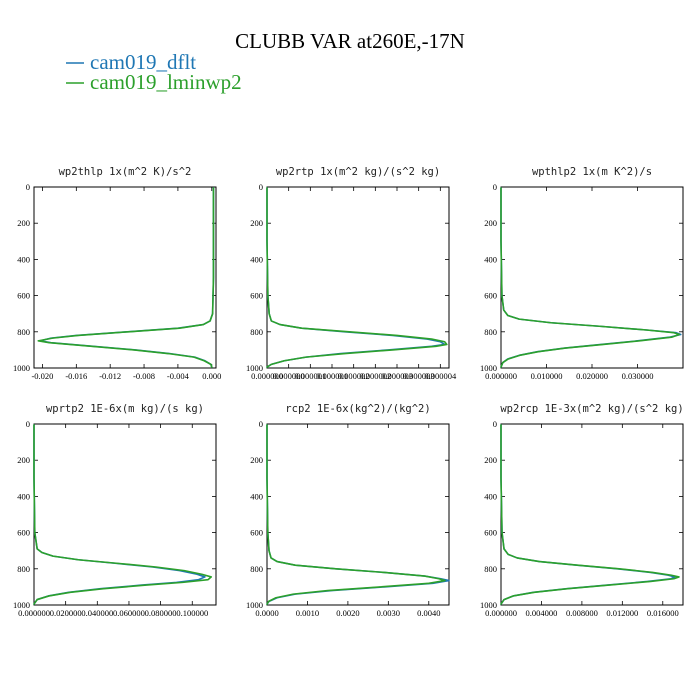 This screenshot has height=700, width=700. Describe the element at coordinates (97, 613) in the screenshot. I see `x-tick-label: 0.040000` at that location.